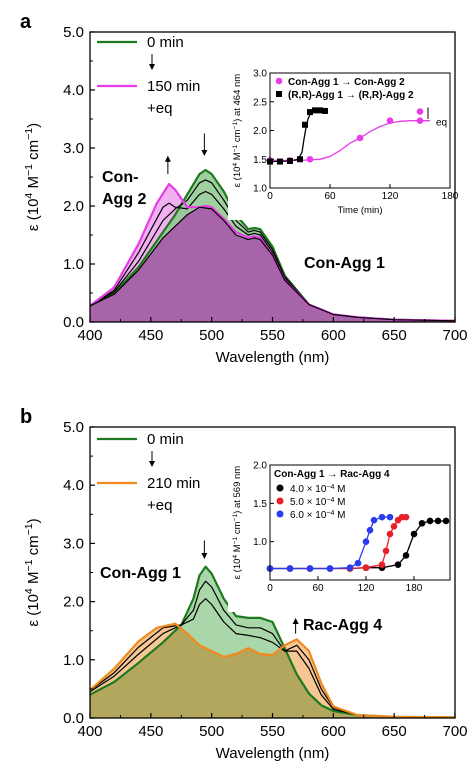 The width and height of the screenshot is (476, 777). Describe the element at coordinates (342, 625) in the screenshot. I see `annotation-rac-agg4: Rac-Agg 4` at that location.